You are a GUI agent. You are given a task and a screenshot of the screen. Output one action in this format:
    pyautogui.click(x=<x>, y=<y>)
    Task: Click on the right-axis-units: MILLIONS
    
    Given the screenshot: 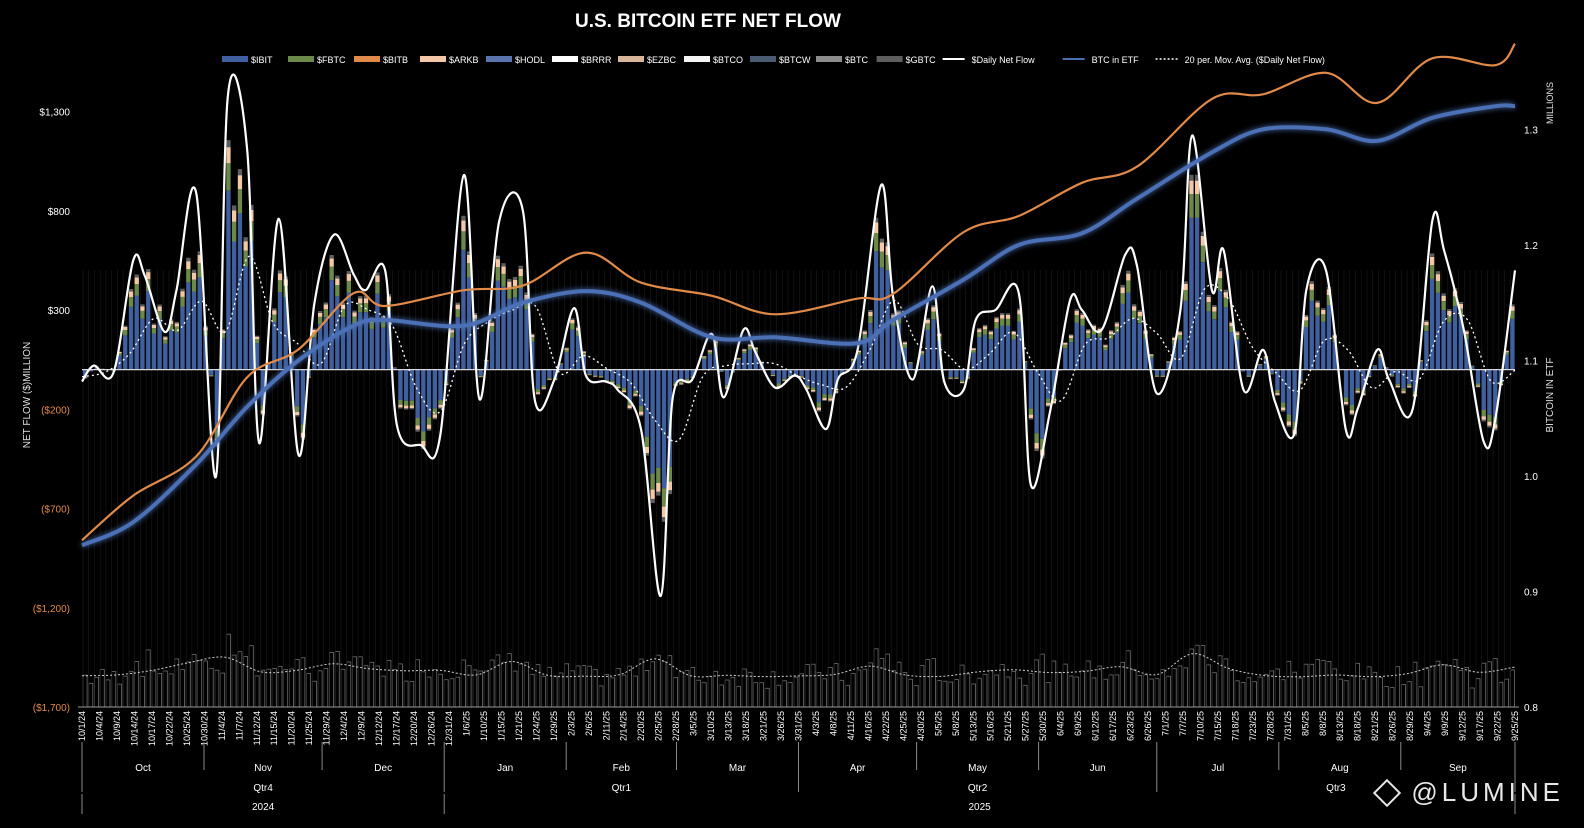 What is the action you would take?
    pyautogui.click(x=1550, y=103)
    